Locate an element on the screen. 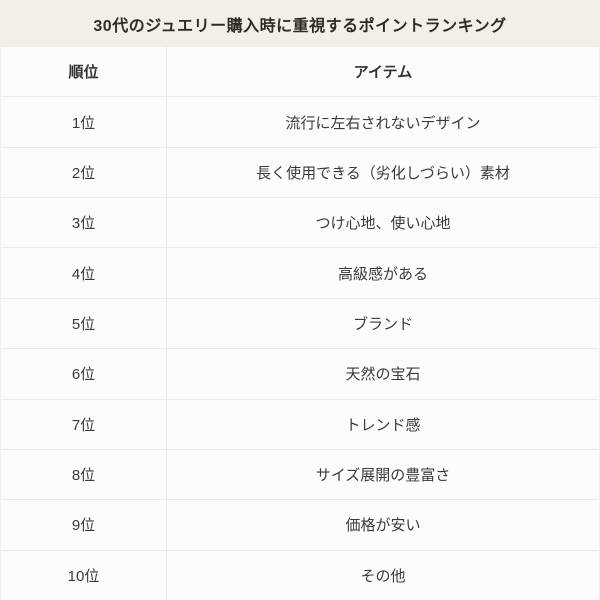 The image size is (600, 600). cell-rank: 9位 is located at coordinates (84, 525).